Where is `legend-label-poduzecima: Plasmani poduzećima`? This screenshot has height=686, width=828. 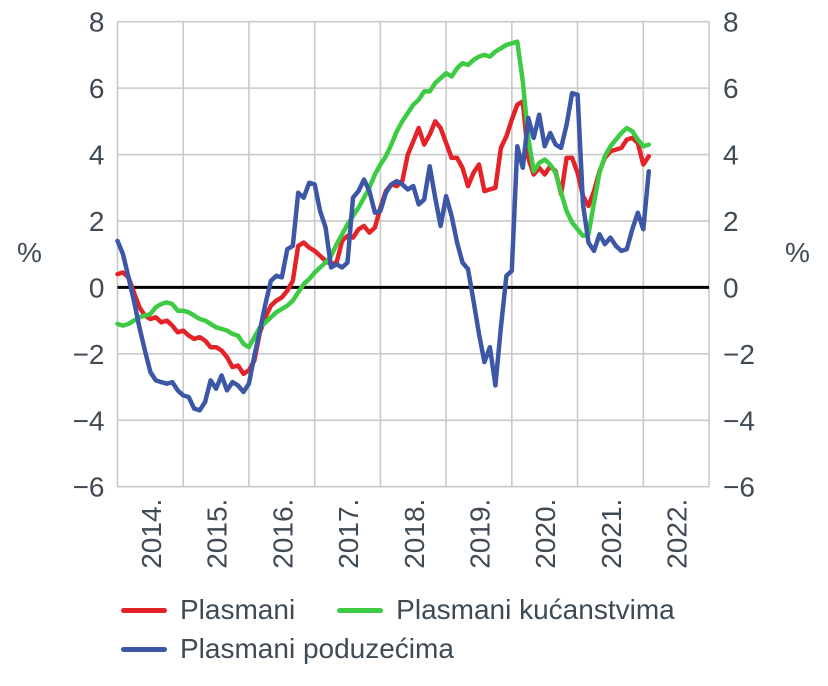
legend-label-poduzecima: Plasmani poduzećima is located at coordinates (317, 648).